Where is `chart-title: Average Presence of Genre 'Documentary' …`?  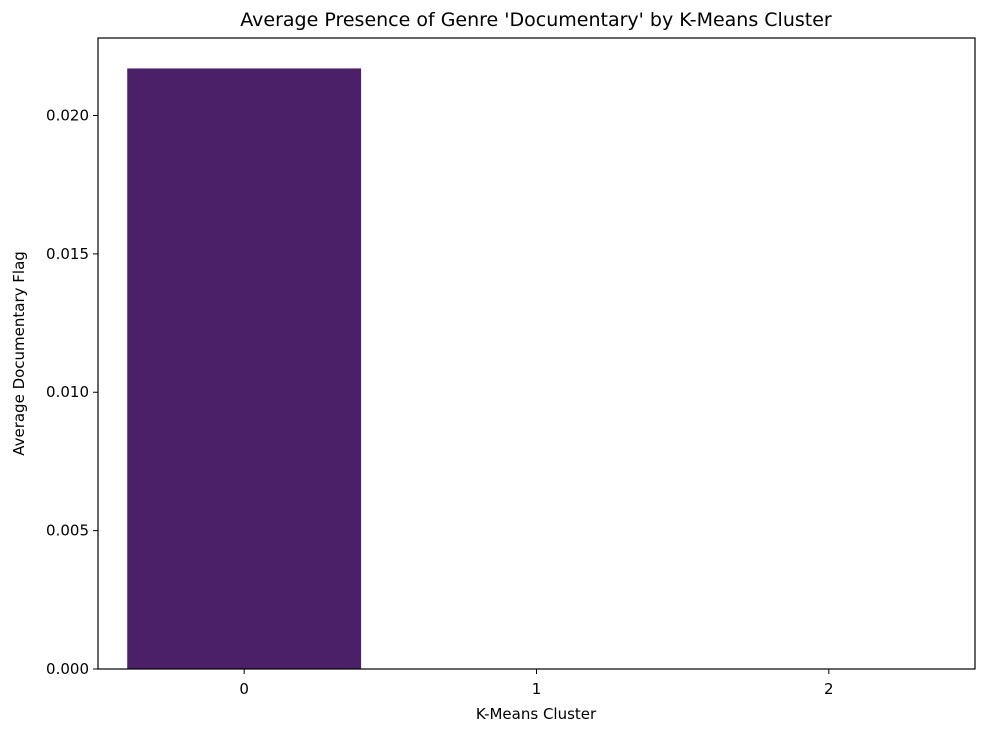 chart-title: Average Presence of Genre 'Documentary' … is located at coordinates (536, 20).